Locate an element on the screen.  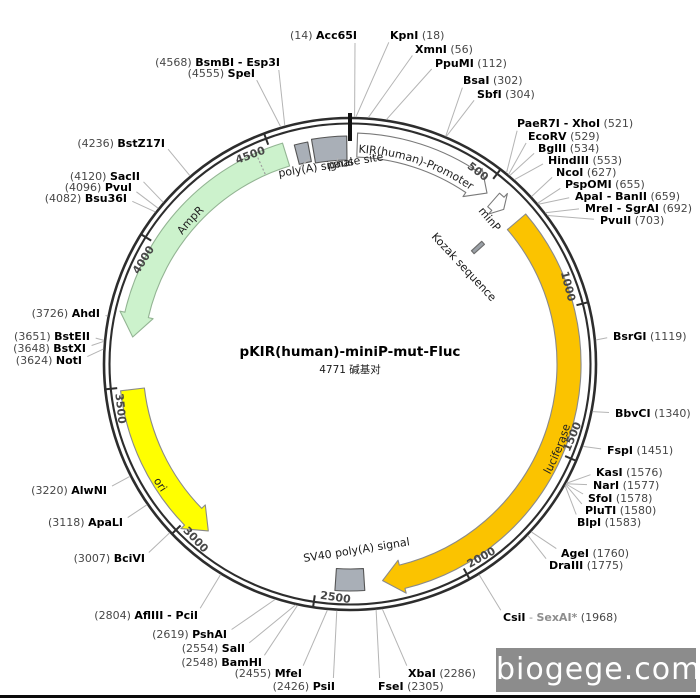
enzyme-label-PsiI: (2426) PsiI is located at coordinates (304, 686).